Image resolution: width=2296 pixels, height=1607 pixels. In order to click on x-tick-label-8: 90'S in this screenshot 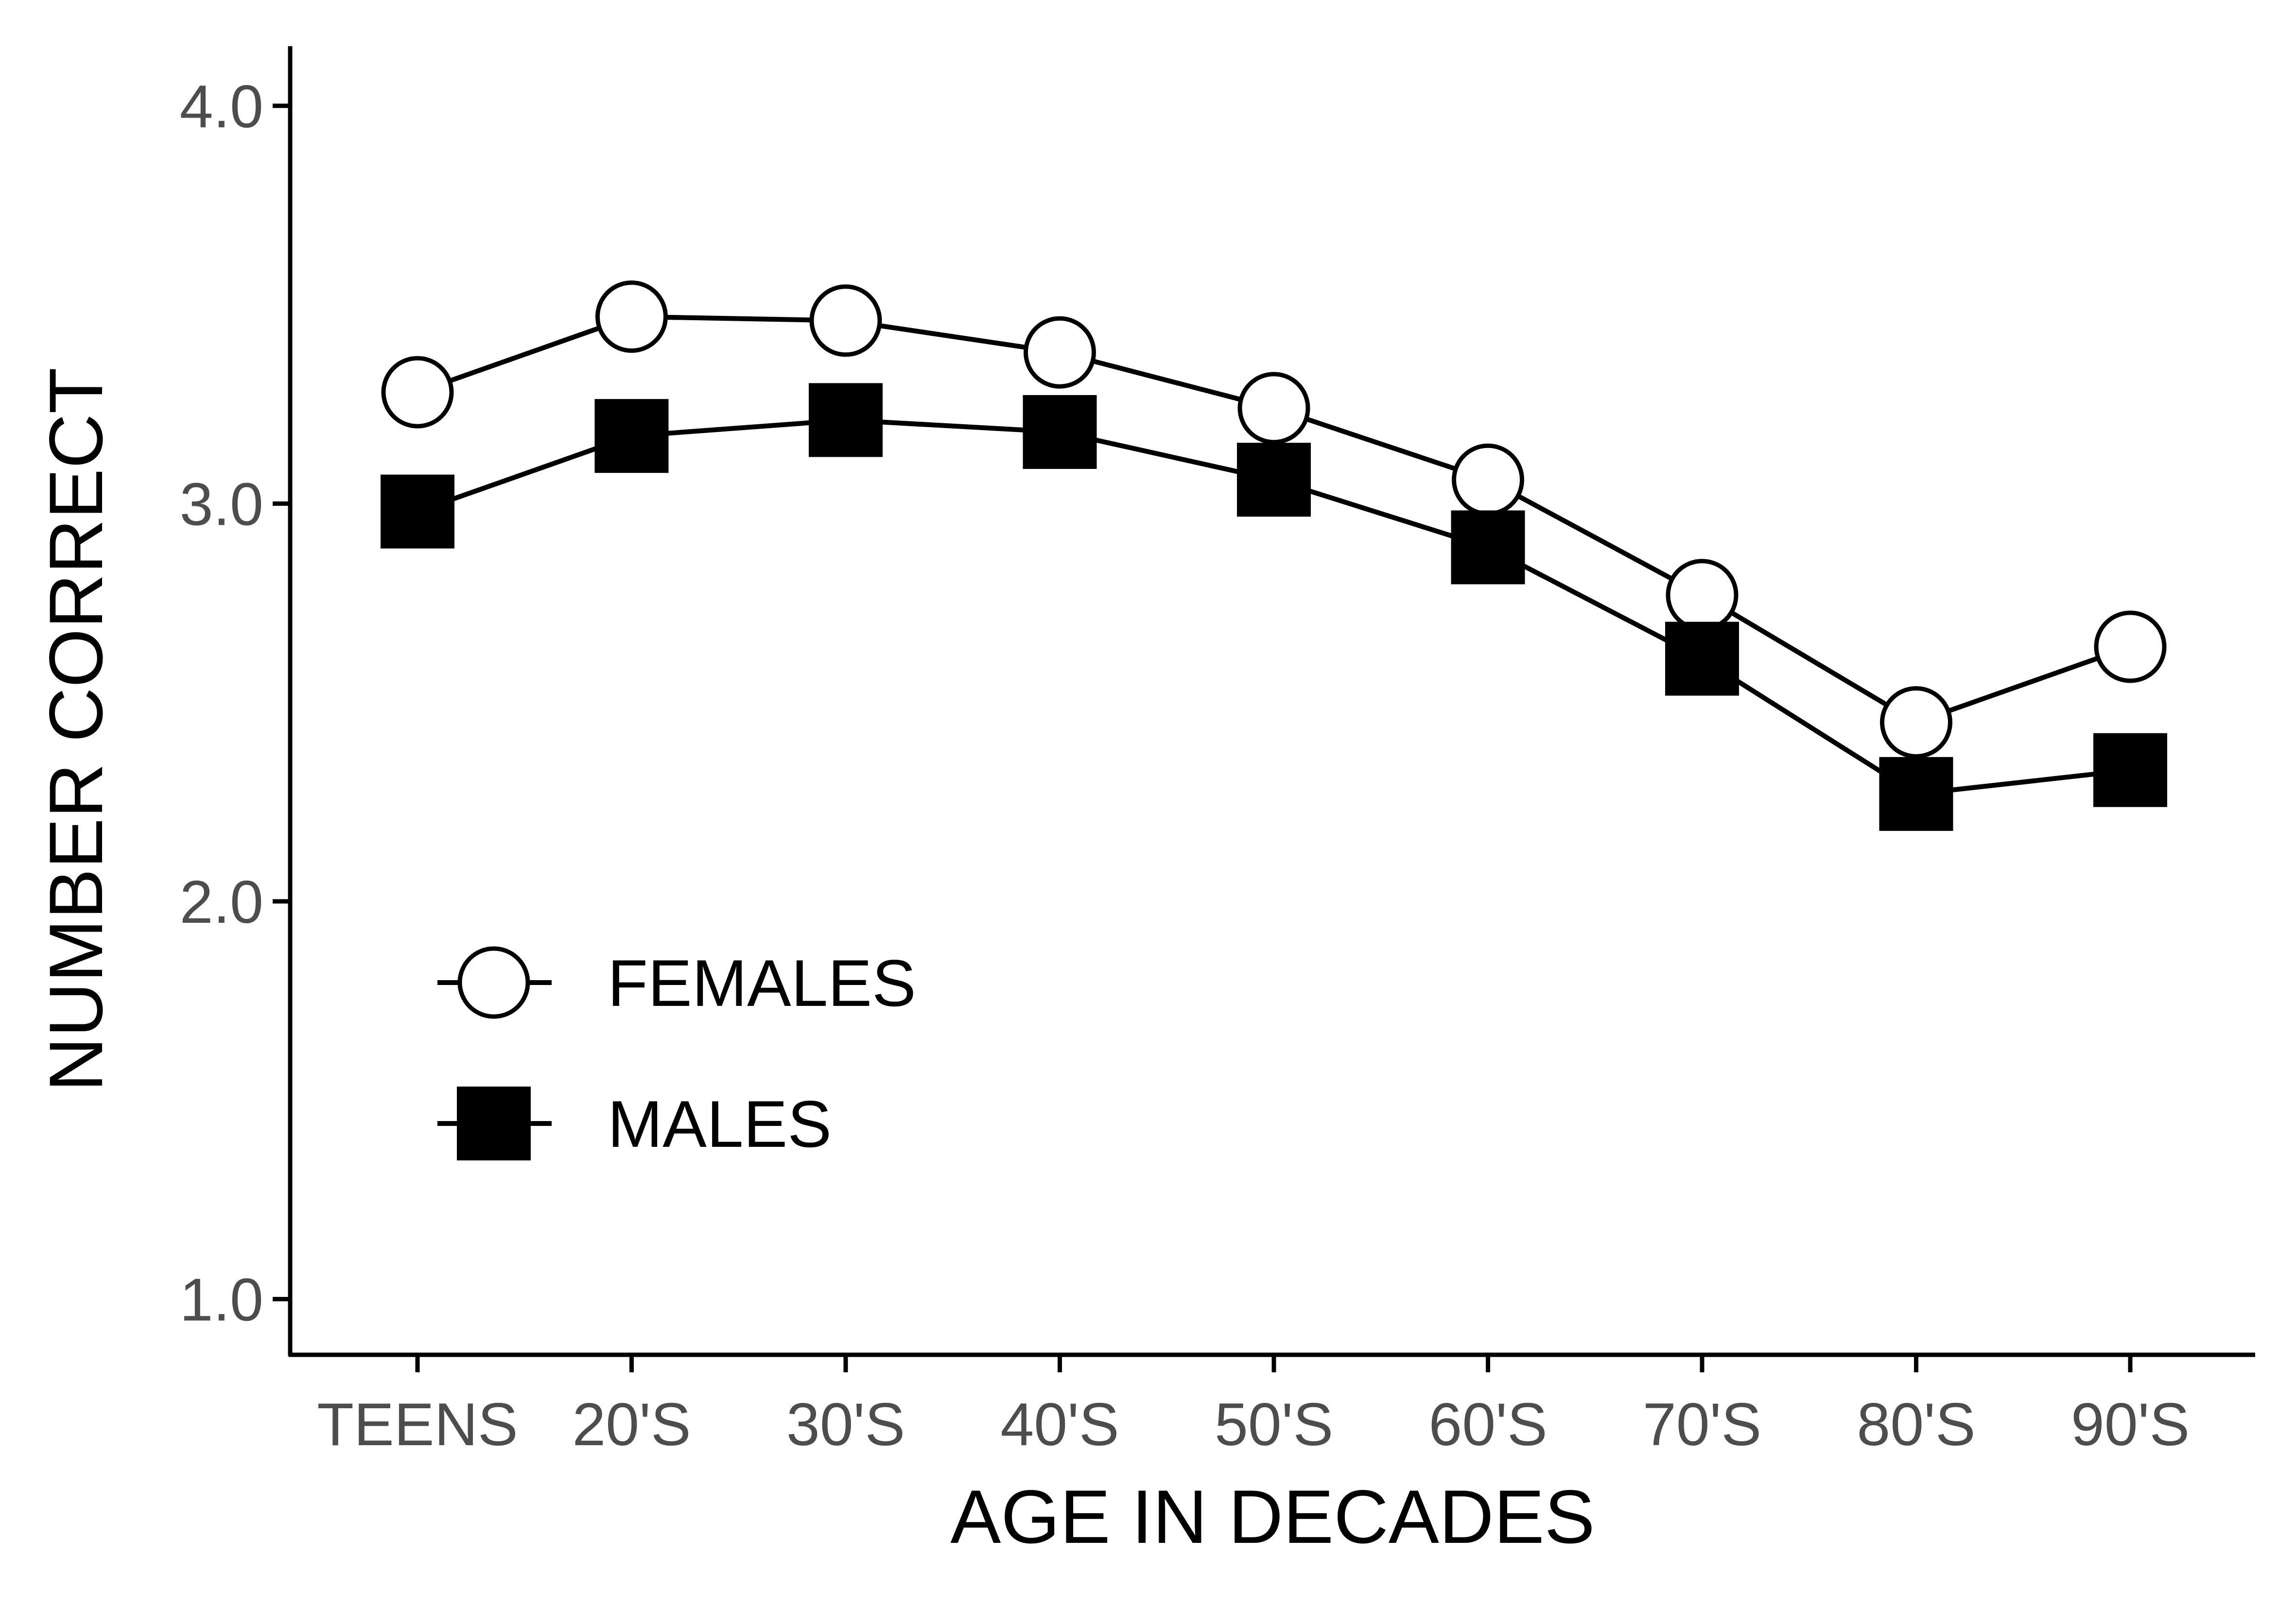, I will do `click(2130, 1424)`.